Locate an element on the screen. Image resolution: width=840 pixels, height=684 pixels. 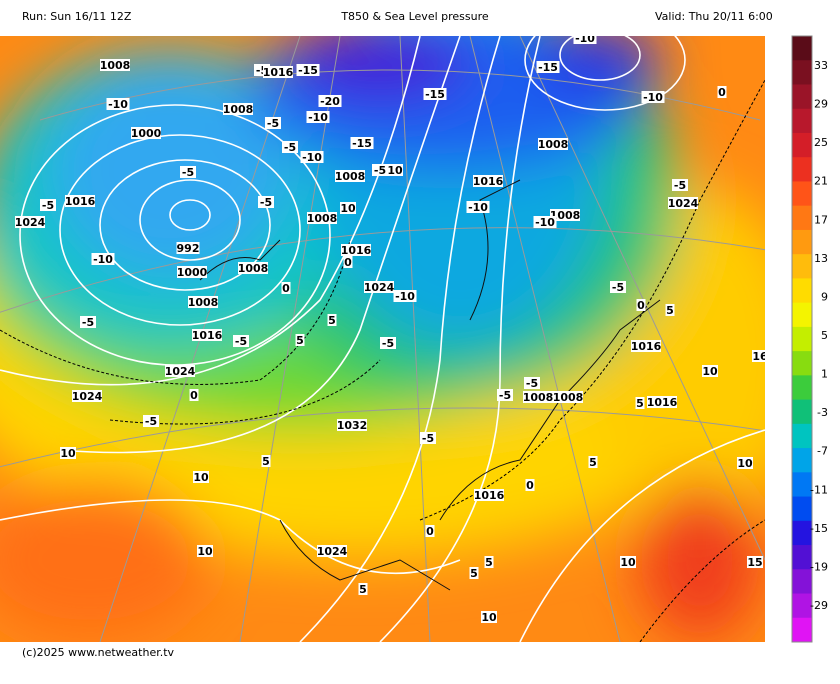
colorbar-tick-label: -29 is located at coordinates (819, 605).